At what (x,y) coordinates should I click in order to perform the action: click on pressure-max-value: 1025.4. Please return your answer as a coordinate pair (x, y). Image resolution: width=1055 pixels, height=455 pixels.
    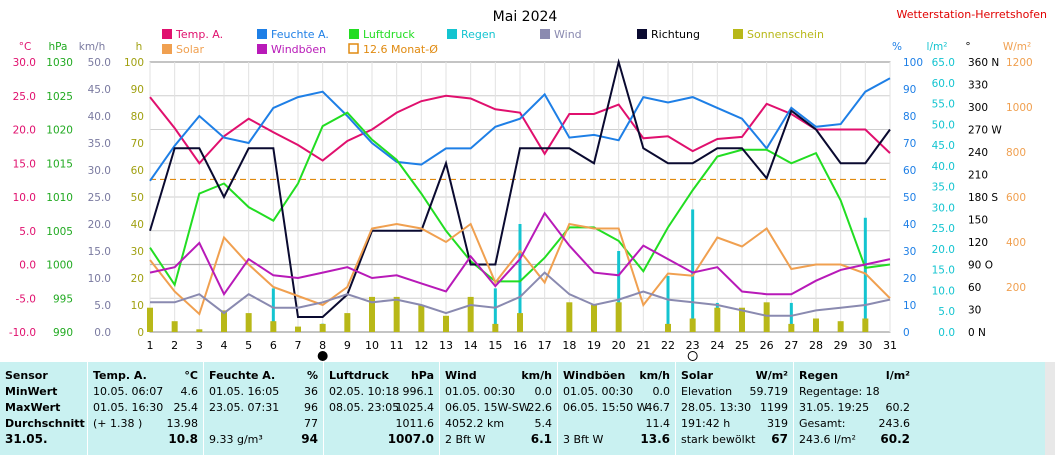
    Looking at the image, I should click on (415, 407).